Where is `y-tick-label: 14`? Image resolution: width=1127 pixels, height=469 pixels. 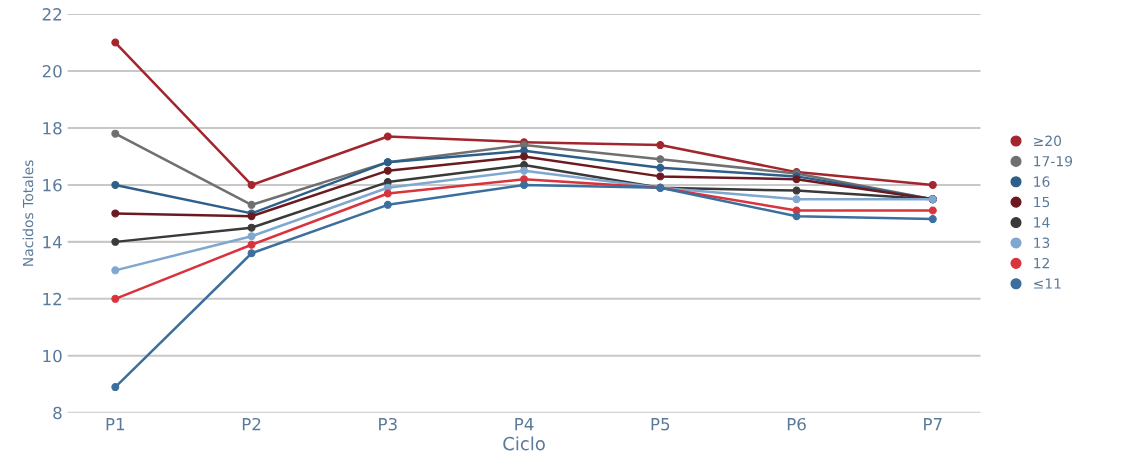
y-tick-label: 14 is located at coordinates (52, 242).